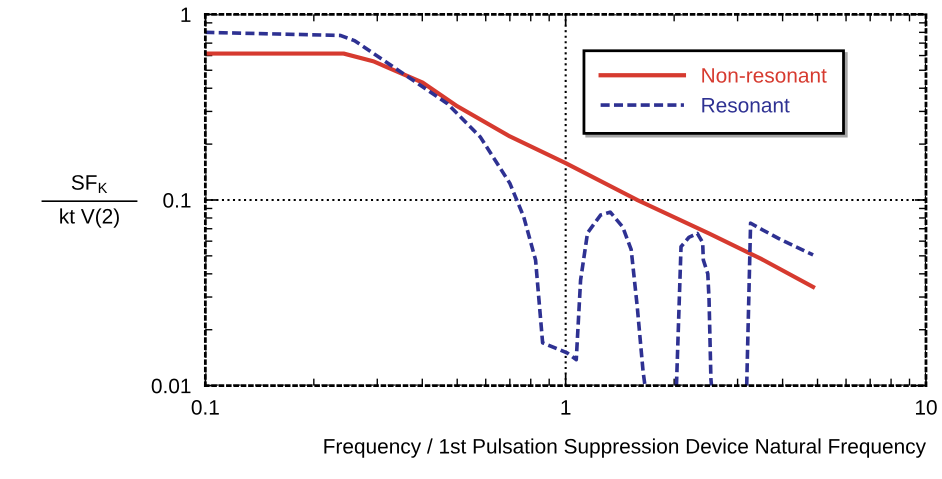  Describe the element at coordinates (625, 448) in the screenshot. I see `x-axis-title: Frequency / 1st Pulsation Suppression Device Natural Frequency` at that location.